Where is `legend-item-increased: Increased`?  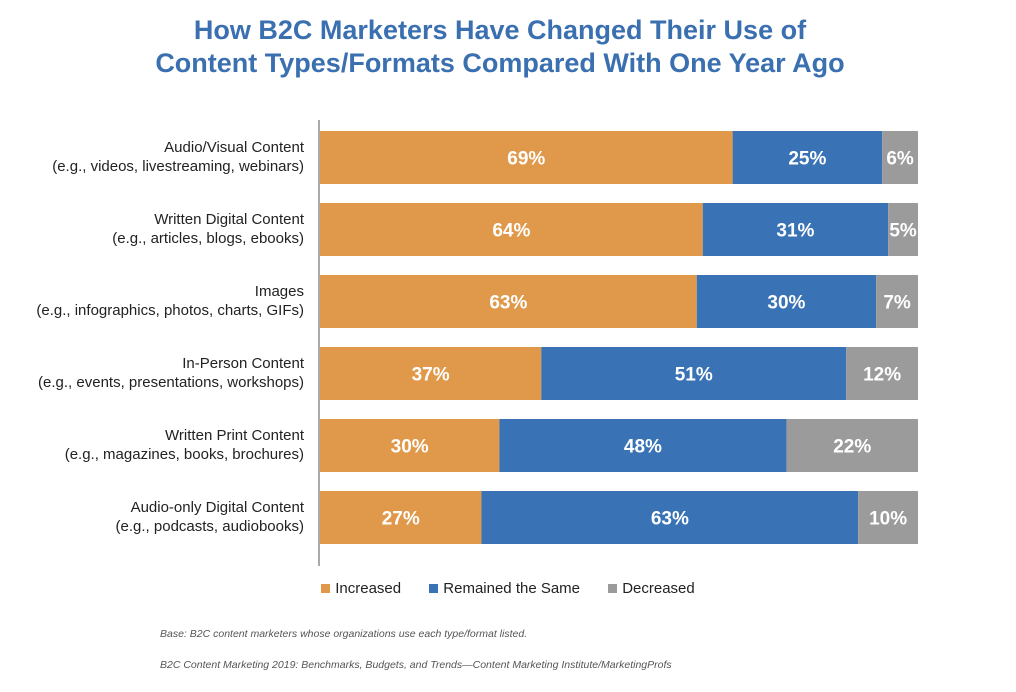 legend-item-increased: Increased is located at coordinates (361, 588).